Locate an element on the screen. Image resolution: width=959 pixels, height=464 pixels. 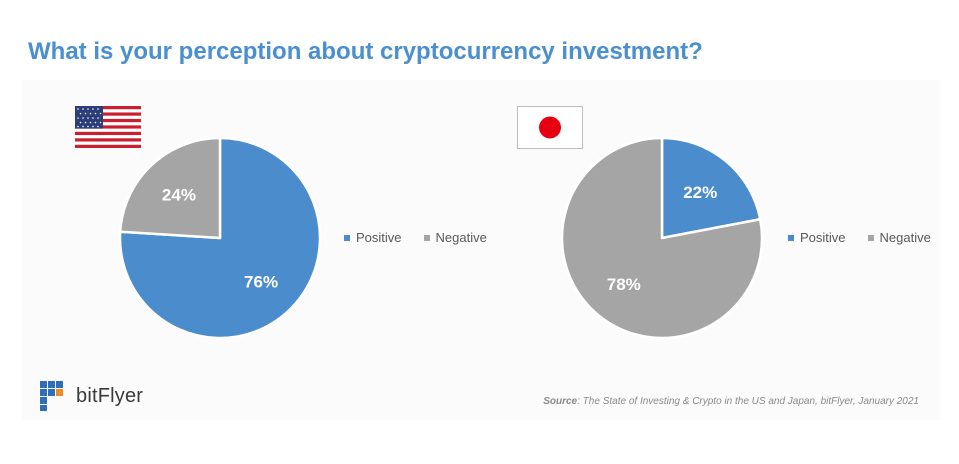
japan-flag-icon is located at coordinates (550, 127).